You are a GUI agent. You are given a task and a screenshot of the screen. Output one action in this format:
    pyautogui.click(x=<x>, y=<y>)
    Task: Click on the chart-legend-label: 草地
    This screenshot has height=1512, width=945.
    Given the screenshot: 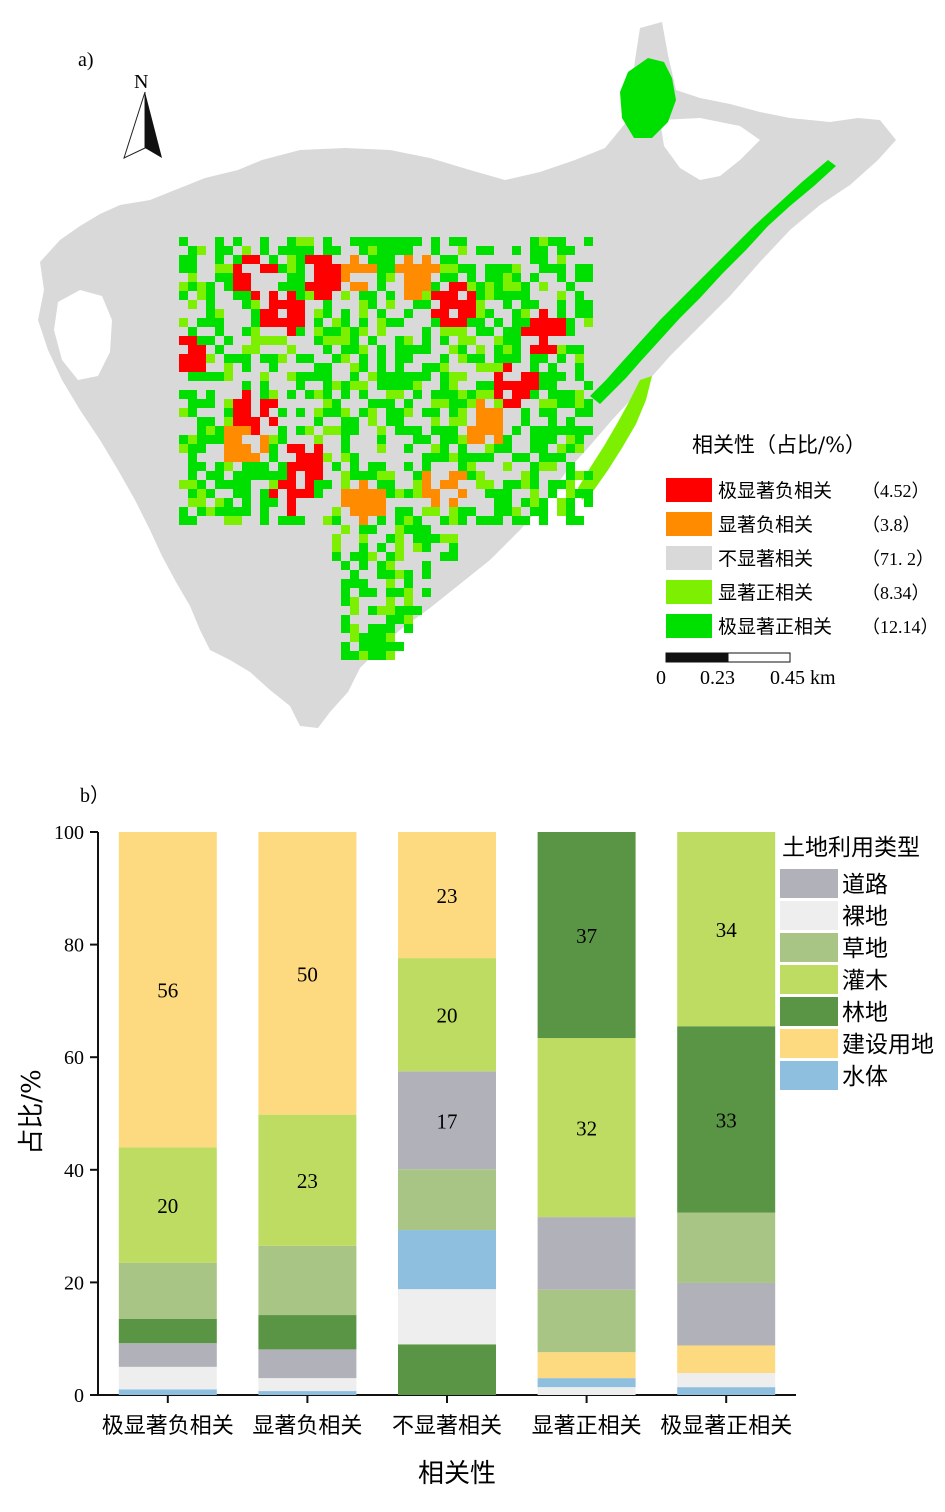 What is the action you would take?
    pyautogui.click(x=865, y=949)
    